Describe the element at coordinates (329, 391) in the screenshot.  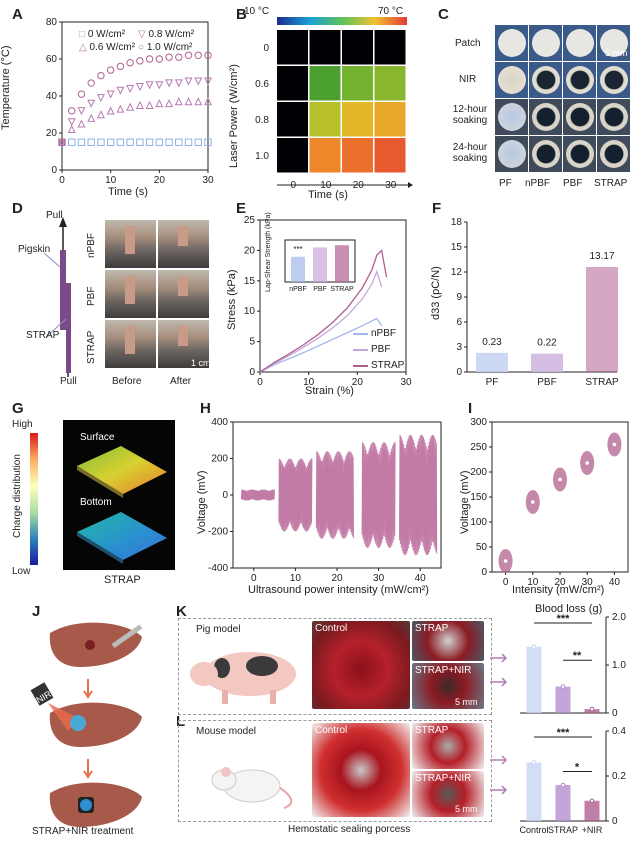
I see `xlabel-e: Strain (%)` at that location.